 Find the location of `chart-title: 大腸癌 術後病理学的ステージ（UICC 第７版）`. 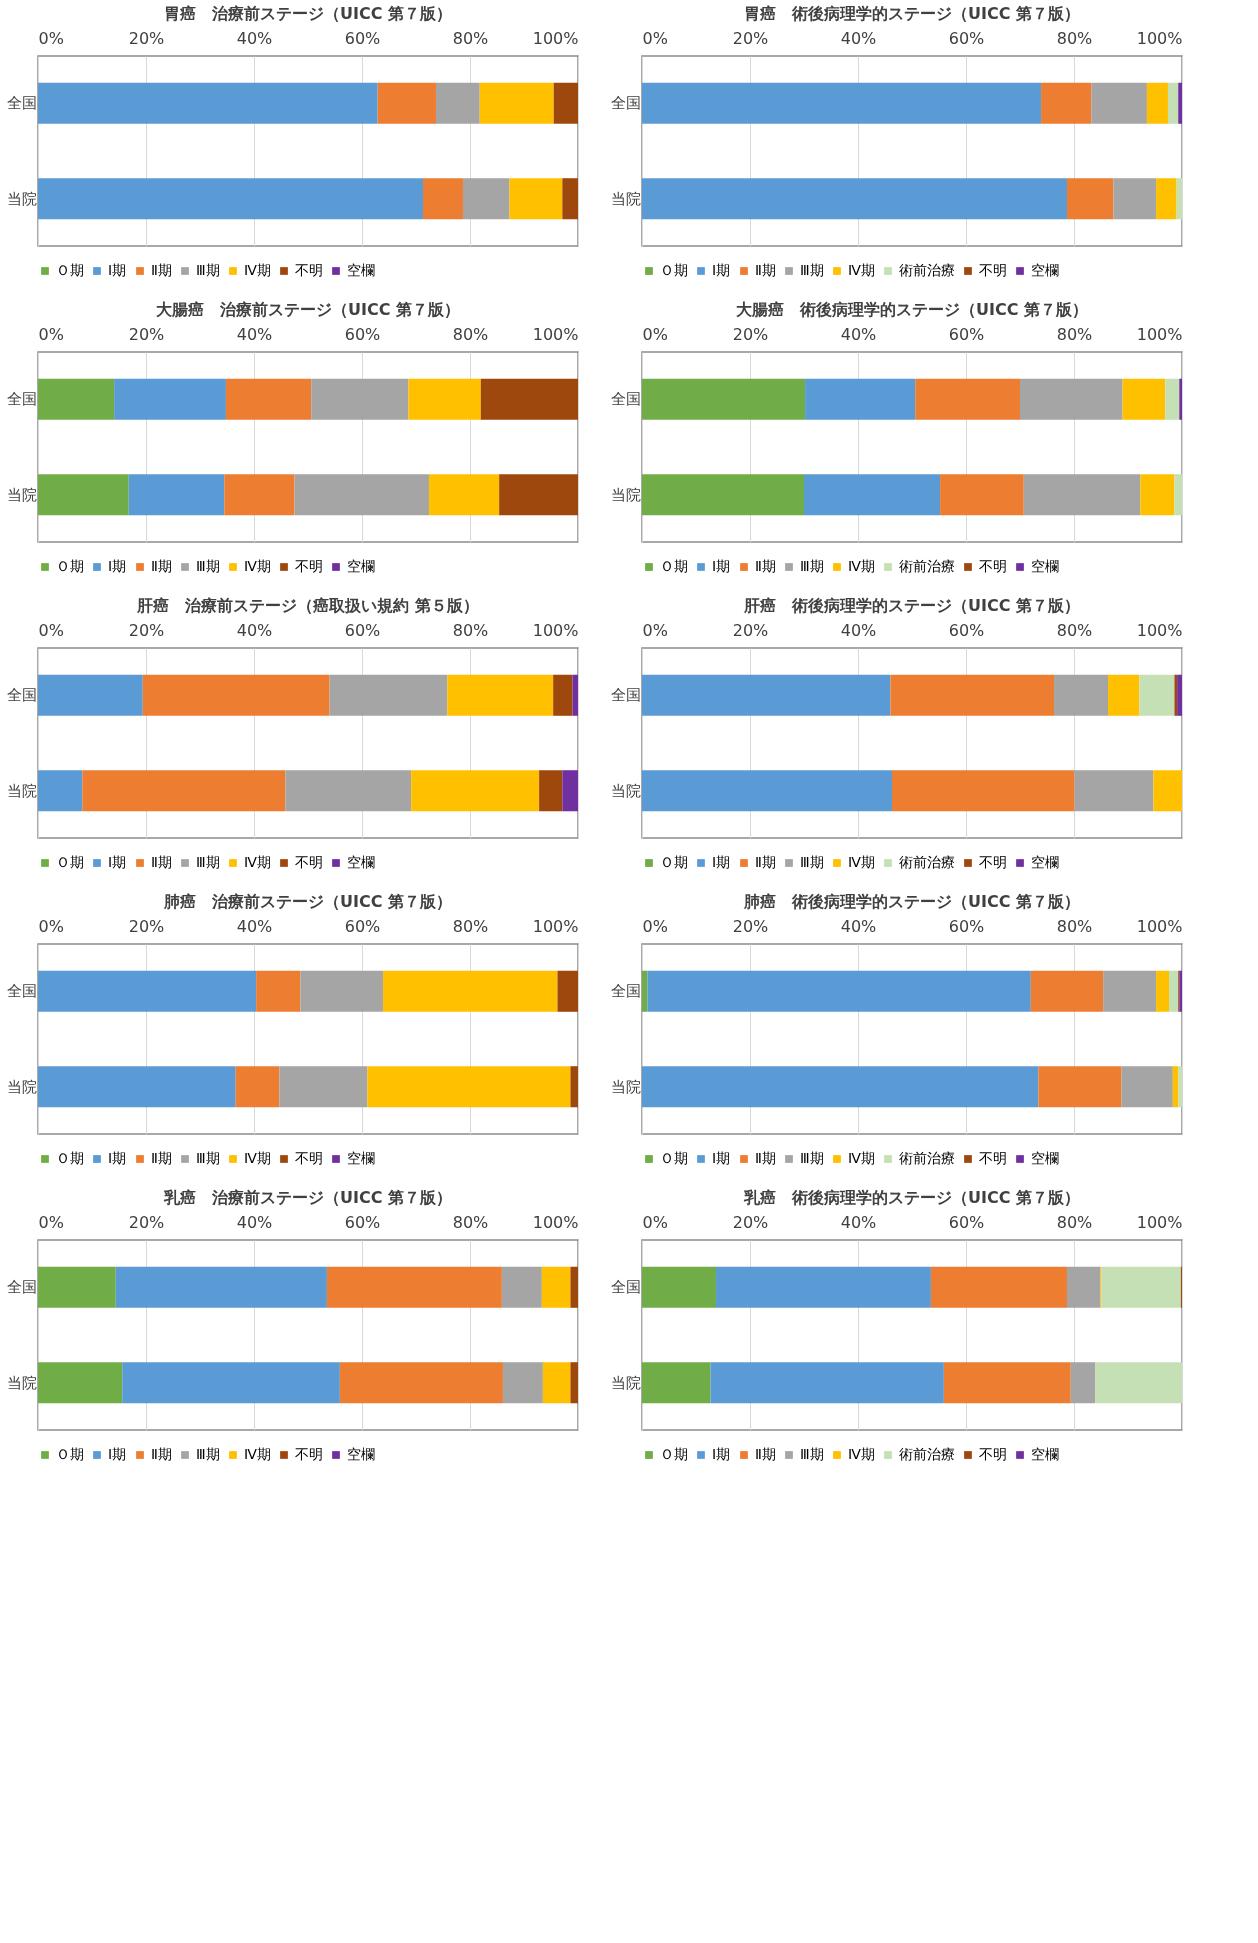

chart-title: 大腸癌 術後病理学的ステージ（UICC 第７版） is located at coordinates (912, 309).